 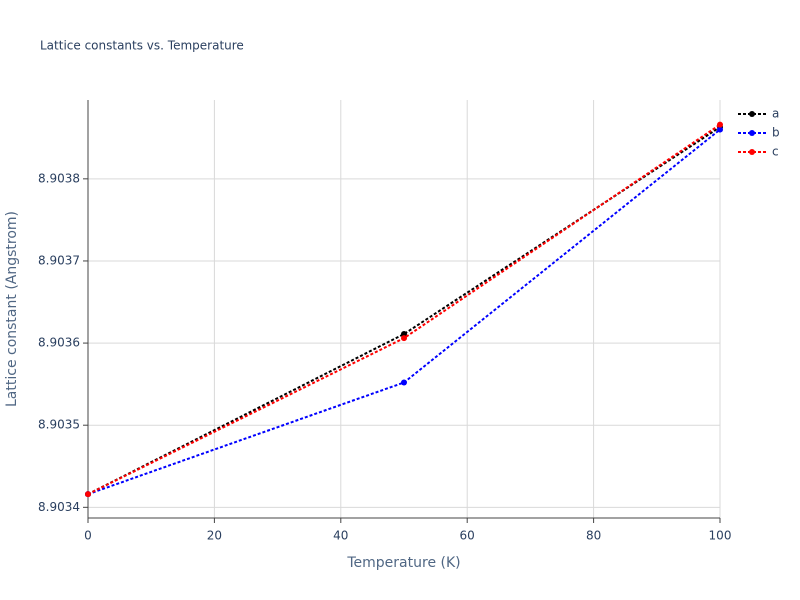 I want to click on y-tick-label: 8.9035, so click(x=59, y=425).